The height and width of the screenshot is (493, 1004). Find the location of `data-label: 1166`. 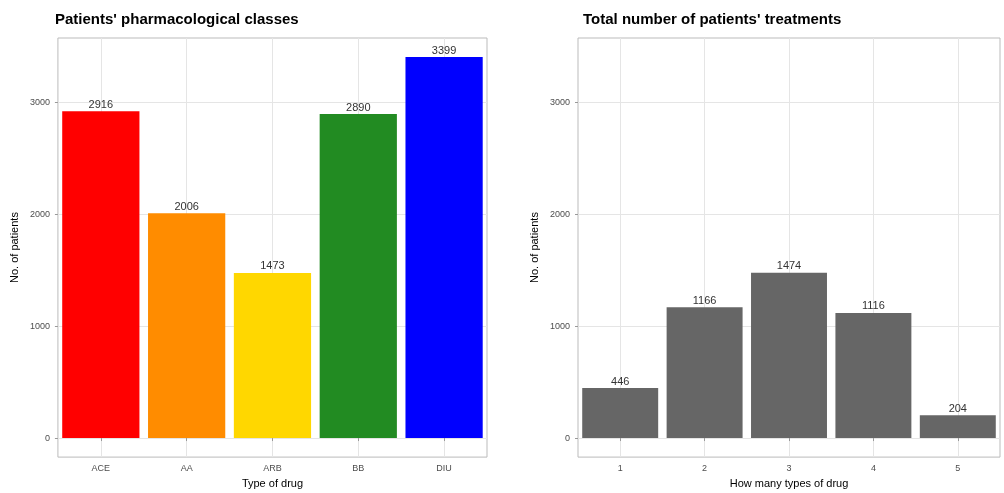

data-label: 1166 is located at coordinates (704, 299).